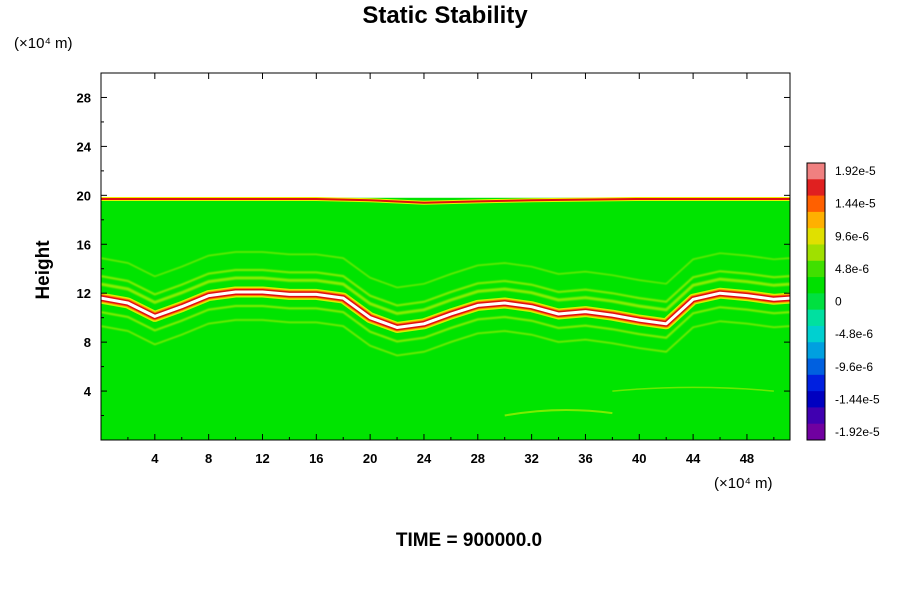  What do you see at coordinates (585, 458) in the screenshot?
I see `x-tick-label: 36` at bounding box center [585, 458].